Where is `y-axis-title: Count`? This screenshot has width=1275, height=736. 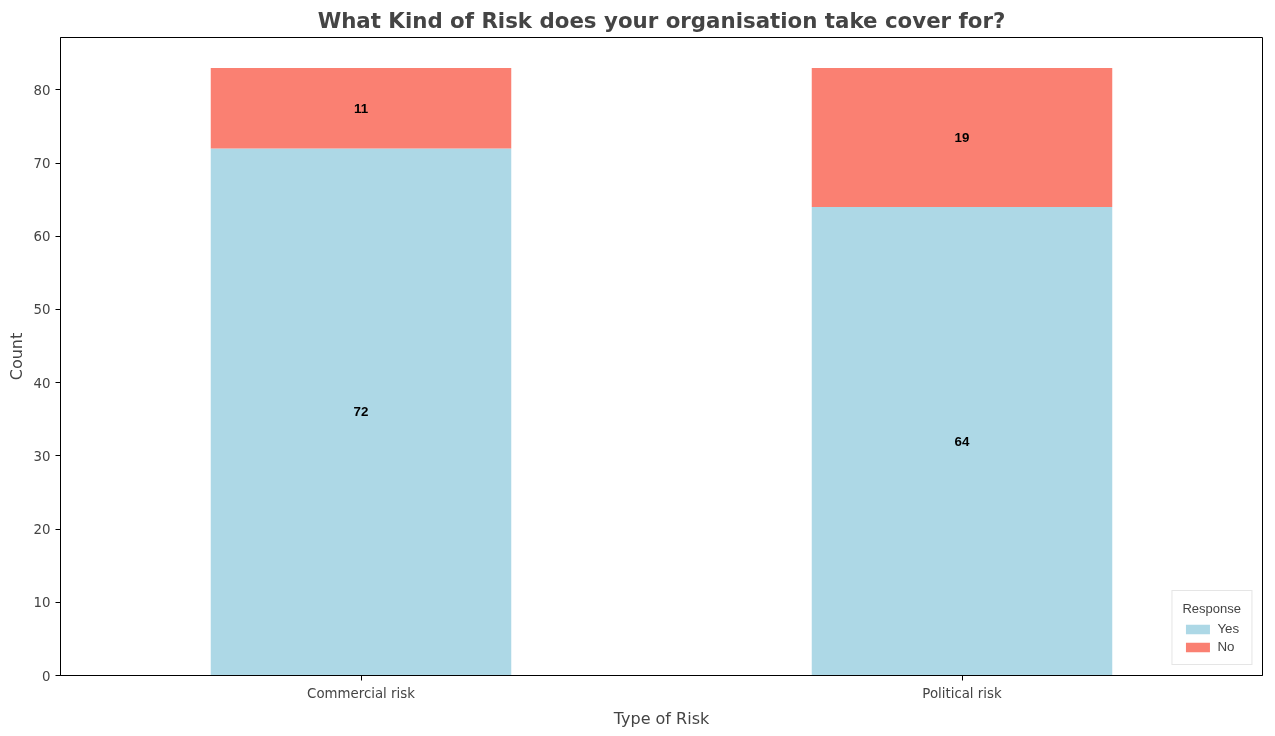 y-axis-title: Count is located at coordinates (16, 356).